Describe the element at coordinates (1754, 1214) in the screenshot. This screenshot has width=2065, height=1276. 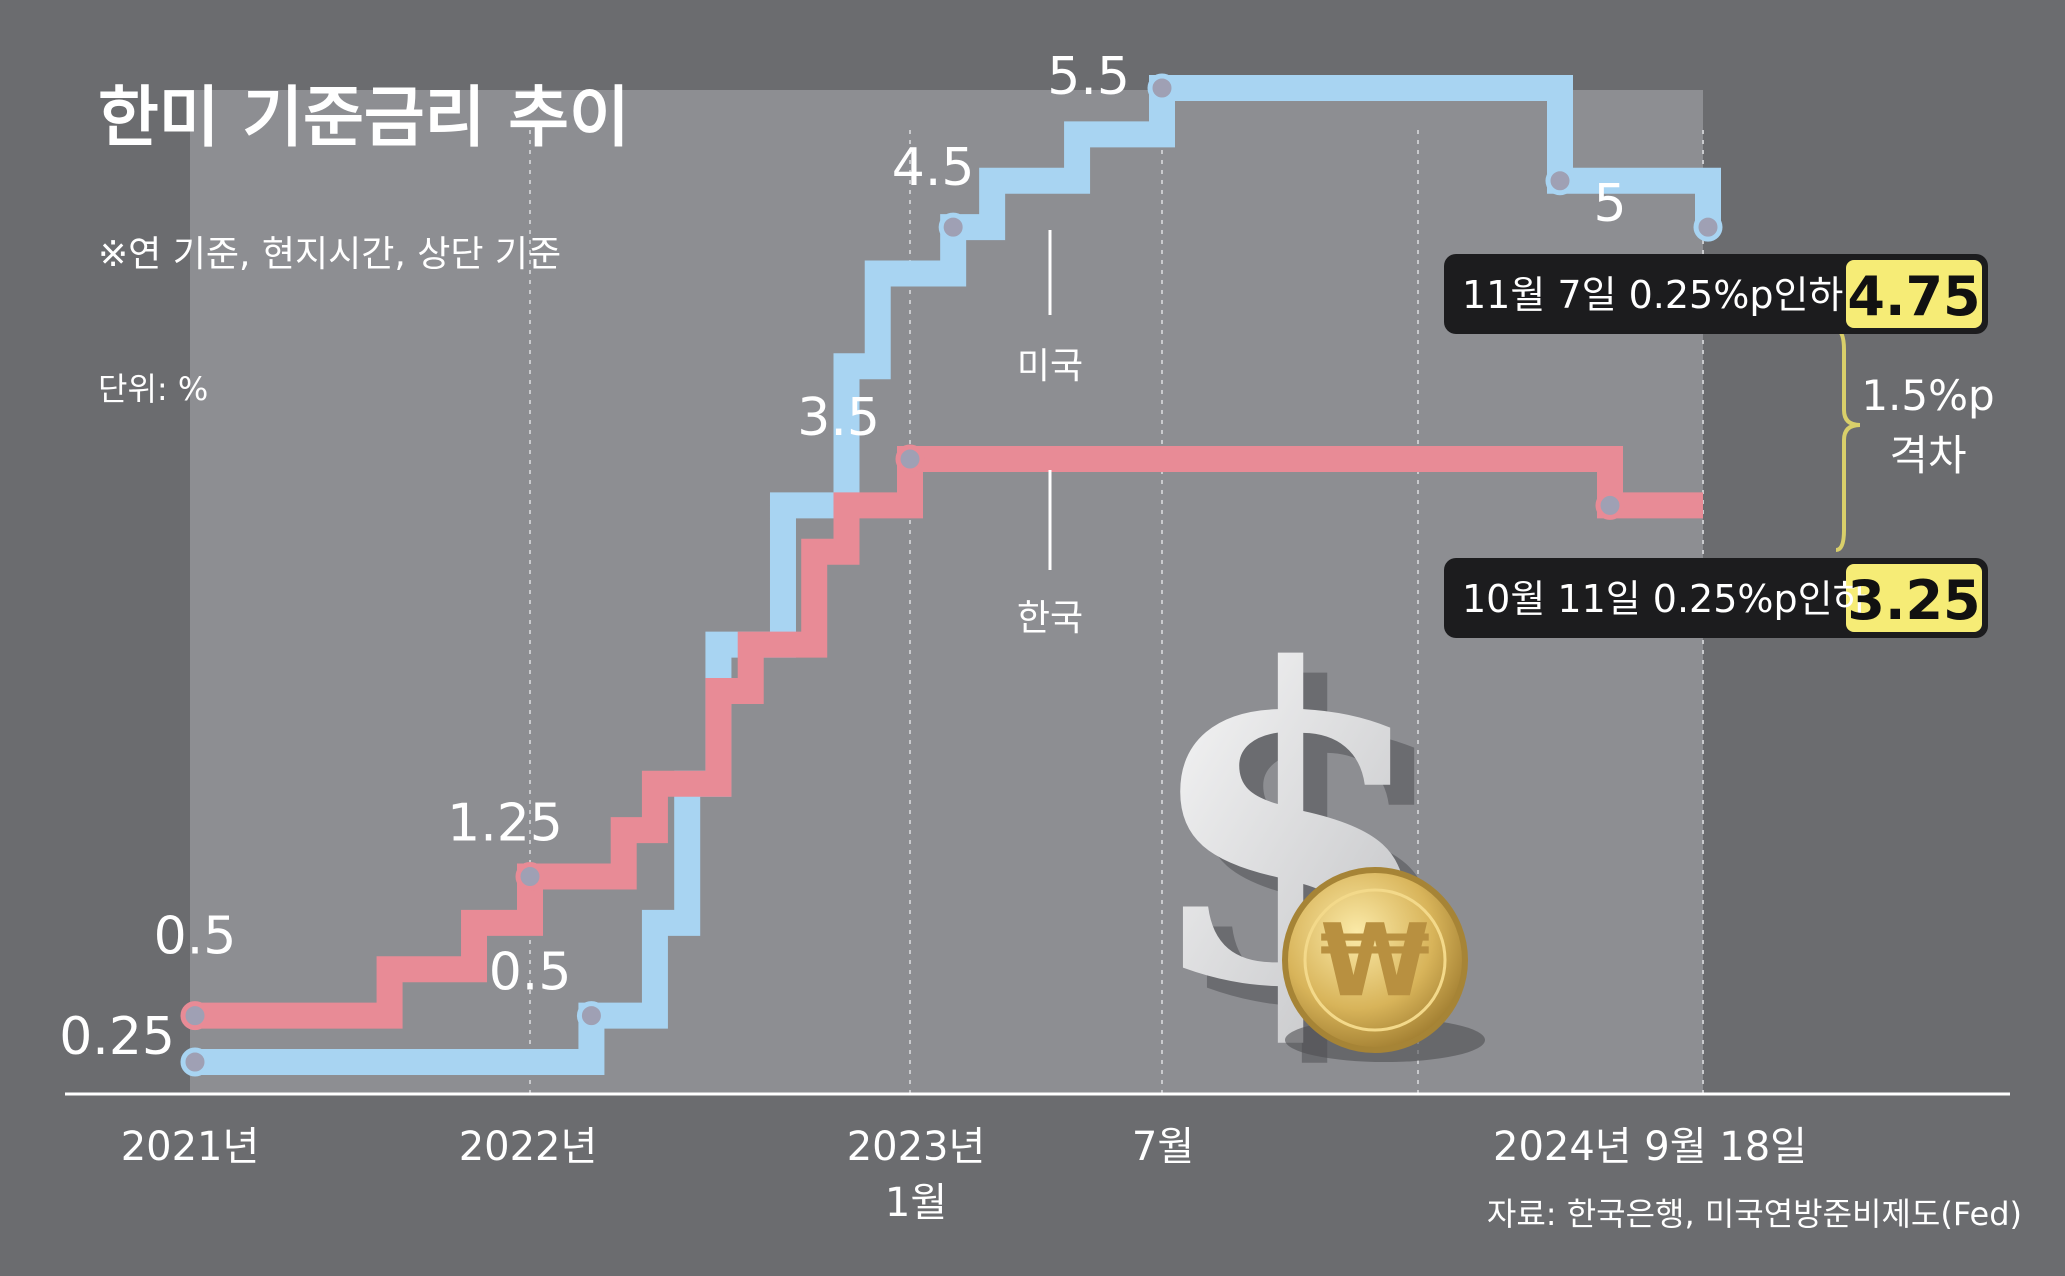
I see `source-note: 자료: 한국은행, 미국연방준비제도(Fed)` at that location.